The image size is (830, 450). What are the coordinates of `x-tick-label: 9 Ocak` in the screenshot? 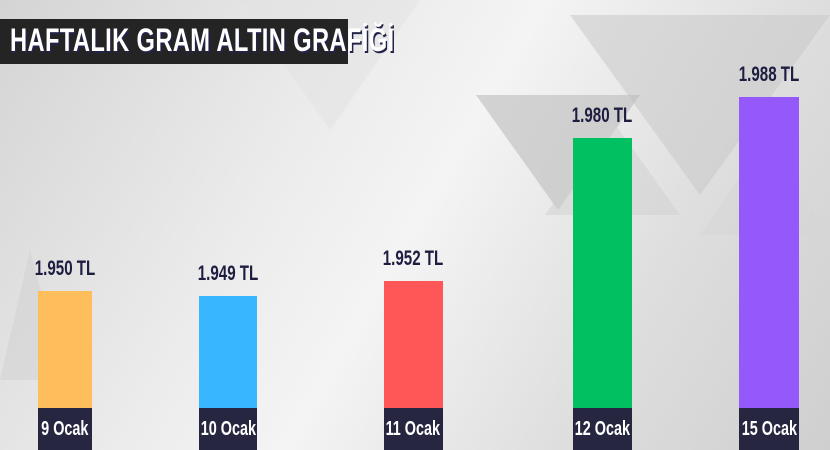 It's located at (65, 429).